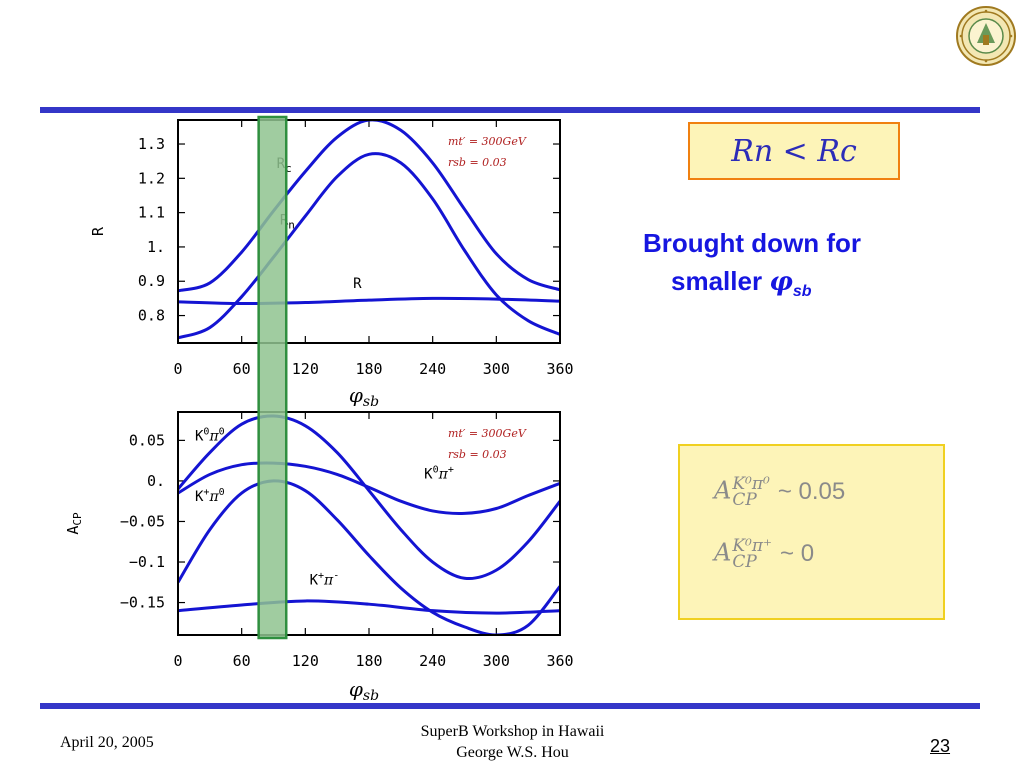 This screenshot has width=1024, height=768. Describe the element at coordinates (147, 440) in the screenshot. I see `y-tick-label: 0.05` at that location.